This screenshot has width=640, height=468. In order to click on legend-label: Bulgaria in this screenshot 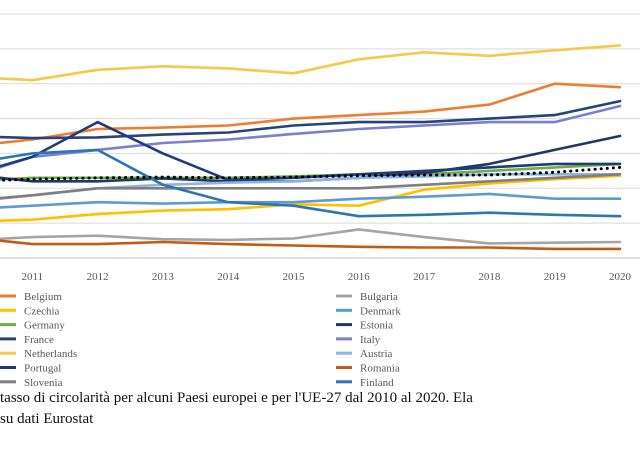, I will do `click(379, 297)`.